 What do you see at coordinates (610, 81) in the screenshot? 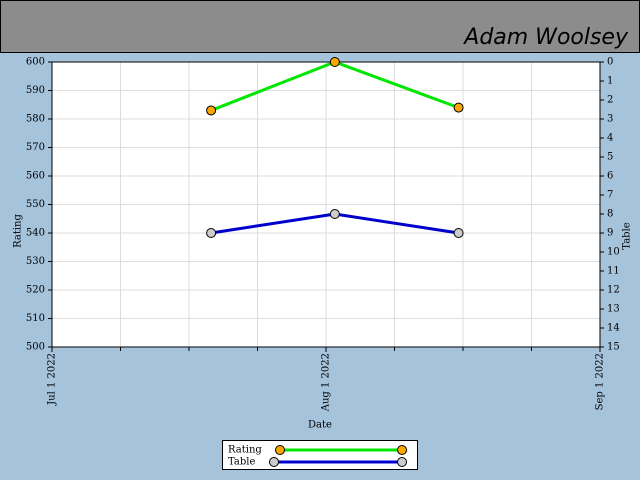
I see `y2-tick-label: 1` at bounding box center [610, 81].